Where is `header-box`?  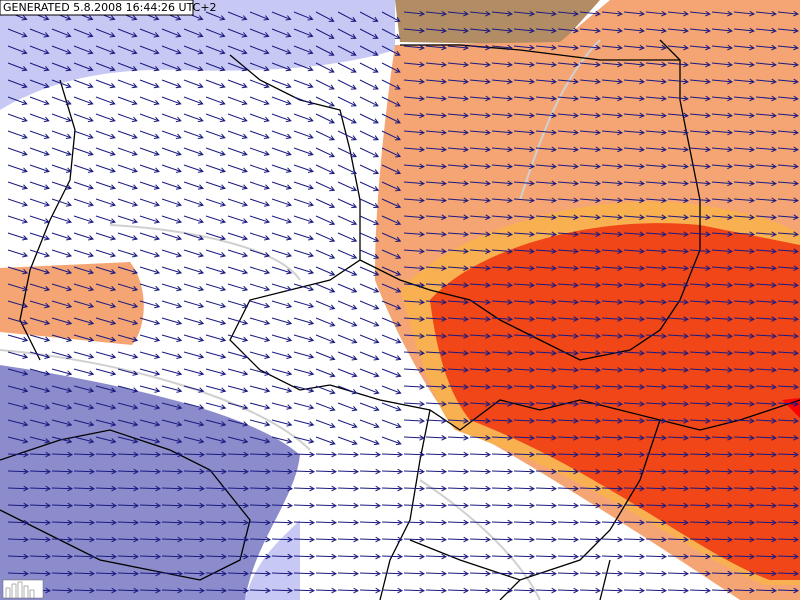 header-box is located at coordinates (97, 8).